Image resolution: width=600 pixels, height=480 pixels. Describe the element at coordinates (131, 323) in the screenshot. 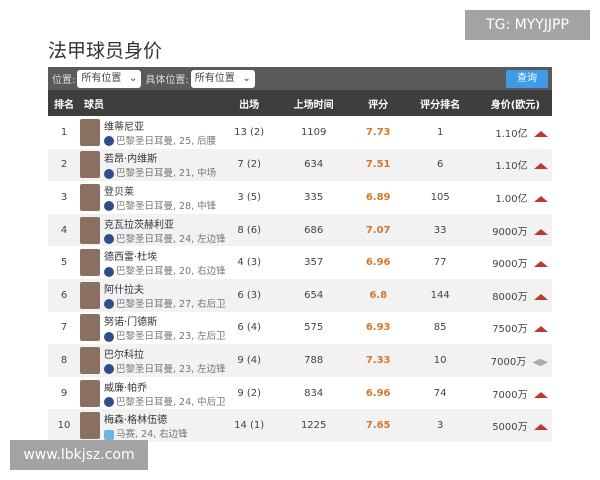

I see `player-name: 努诺·门德斯` at that location.